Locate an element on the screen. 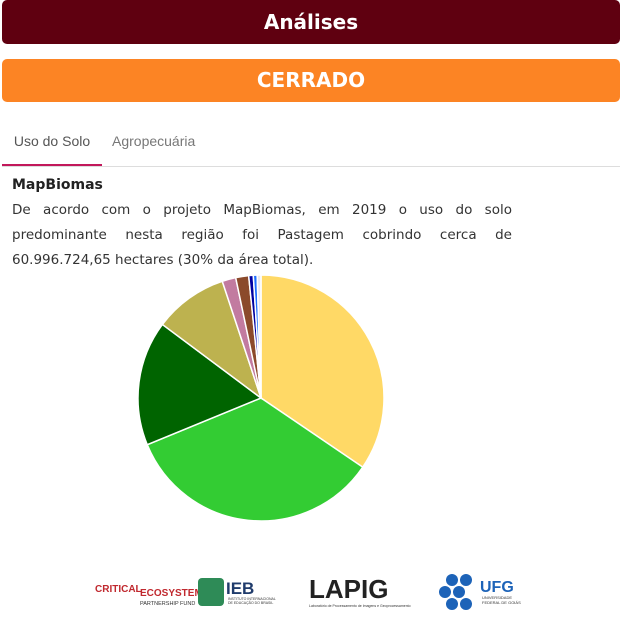  logo-text: UNIVERSIDADE is located at coordinates (497, 597).